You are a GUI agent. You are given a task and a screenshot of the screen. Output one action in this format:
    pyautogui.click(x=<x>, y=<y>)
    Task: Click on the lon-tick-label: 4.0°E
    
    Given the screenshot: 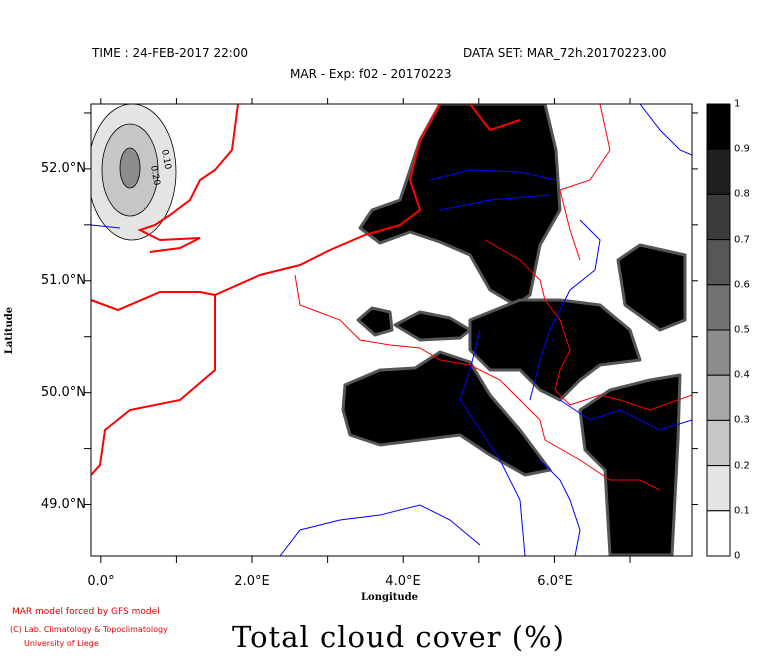 What is the action you would take?
    pyautogui.click(x=403, y=581)
    